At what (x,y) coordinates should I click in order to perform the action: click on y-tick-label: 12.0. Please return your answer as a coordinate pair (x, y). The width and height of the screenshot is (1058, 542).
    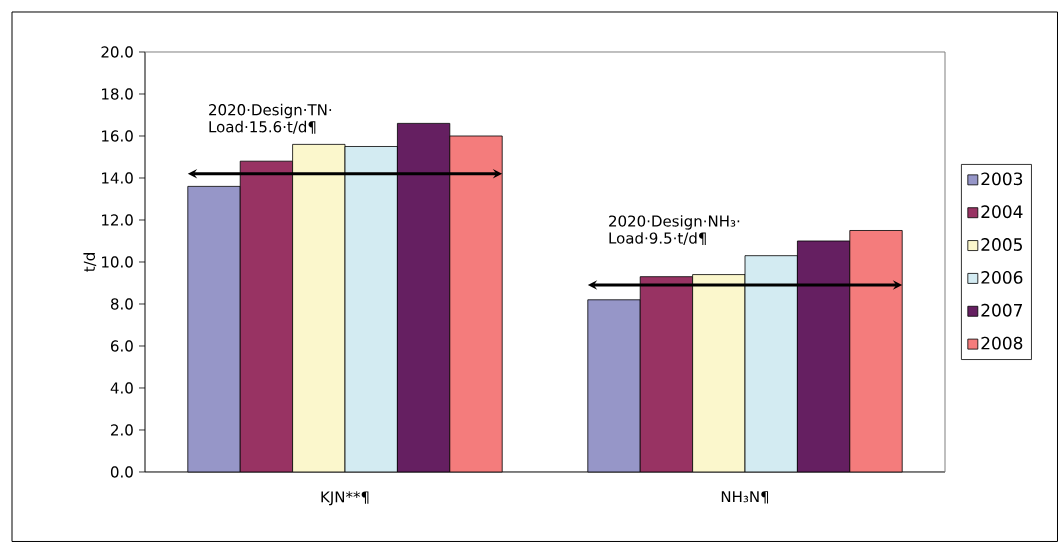
    Looking at the image, I should click on (117, 220).